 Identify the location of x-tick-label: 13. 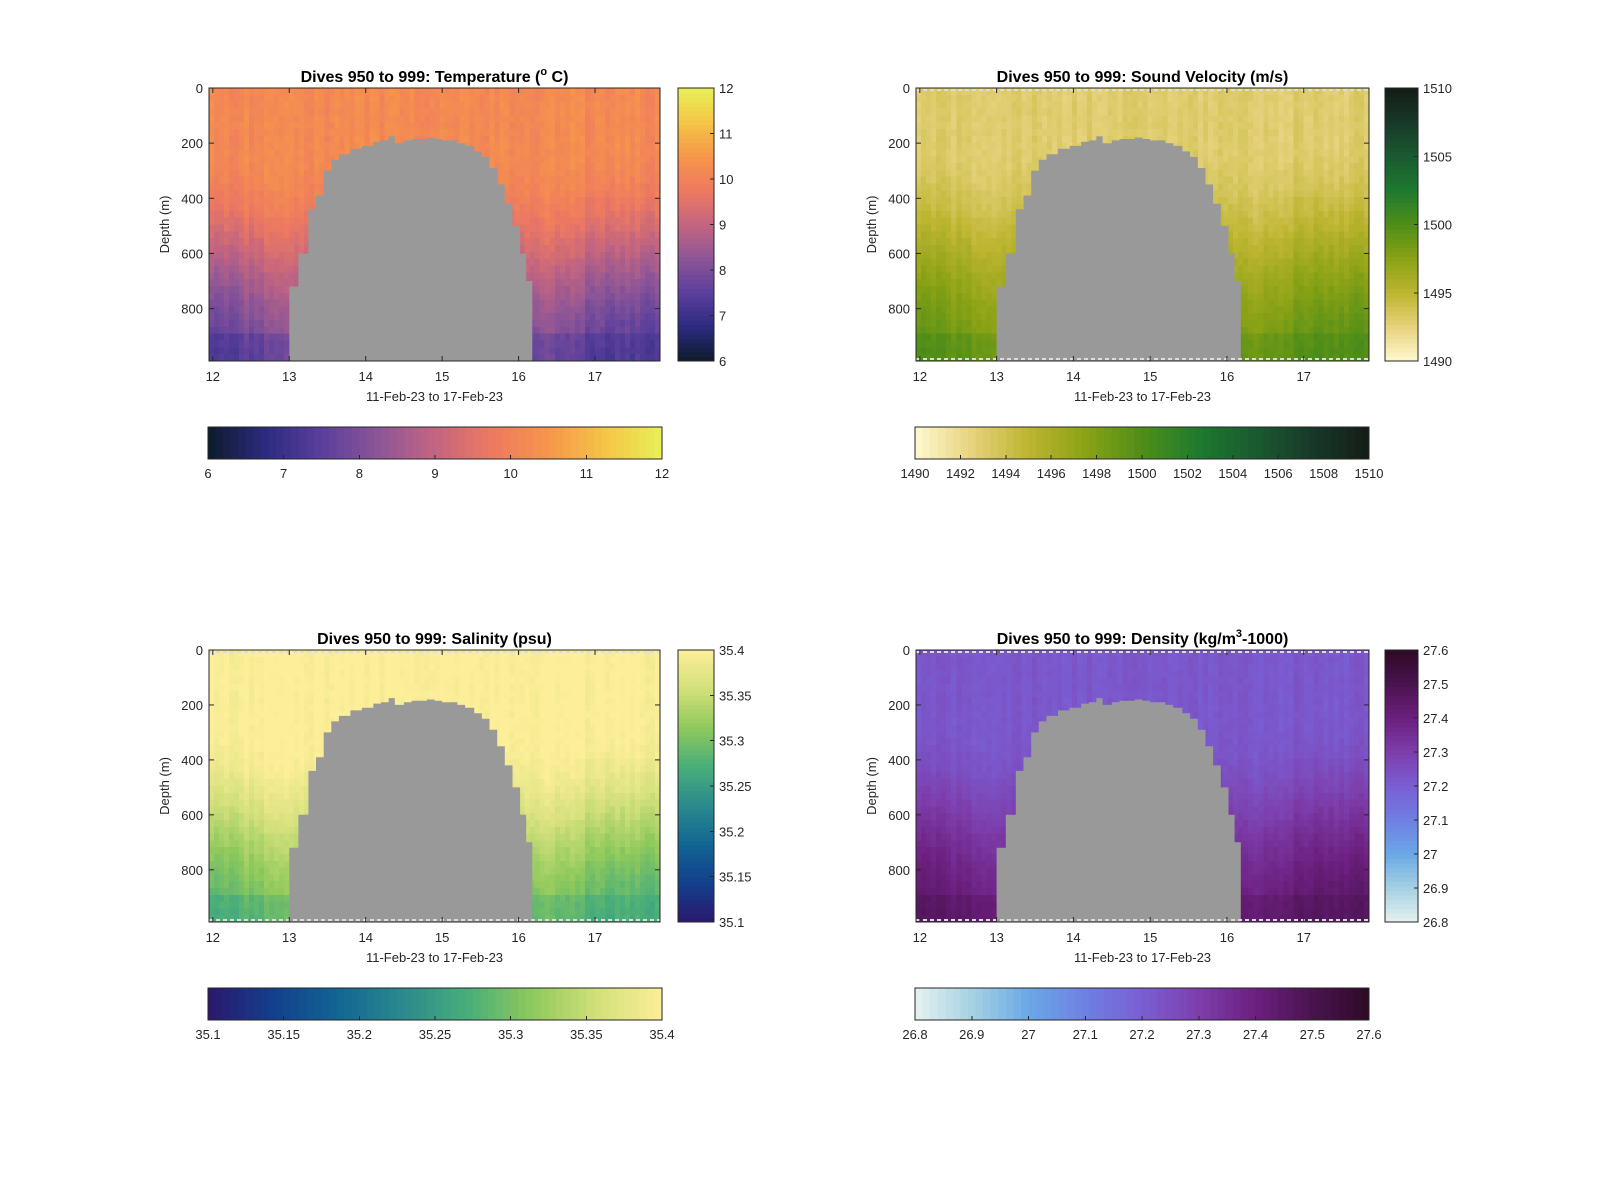
(289, 376).